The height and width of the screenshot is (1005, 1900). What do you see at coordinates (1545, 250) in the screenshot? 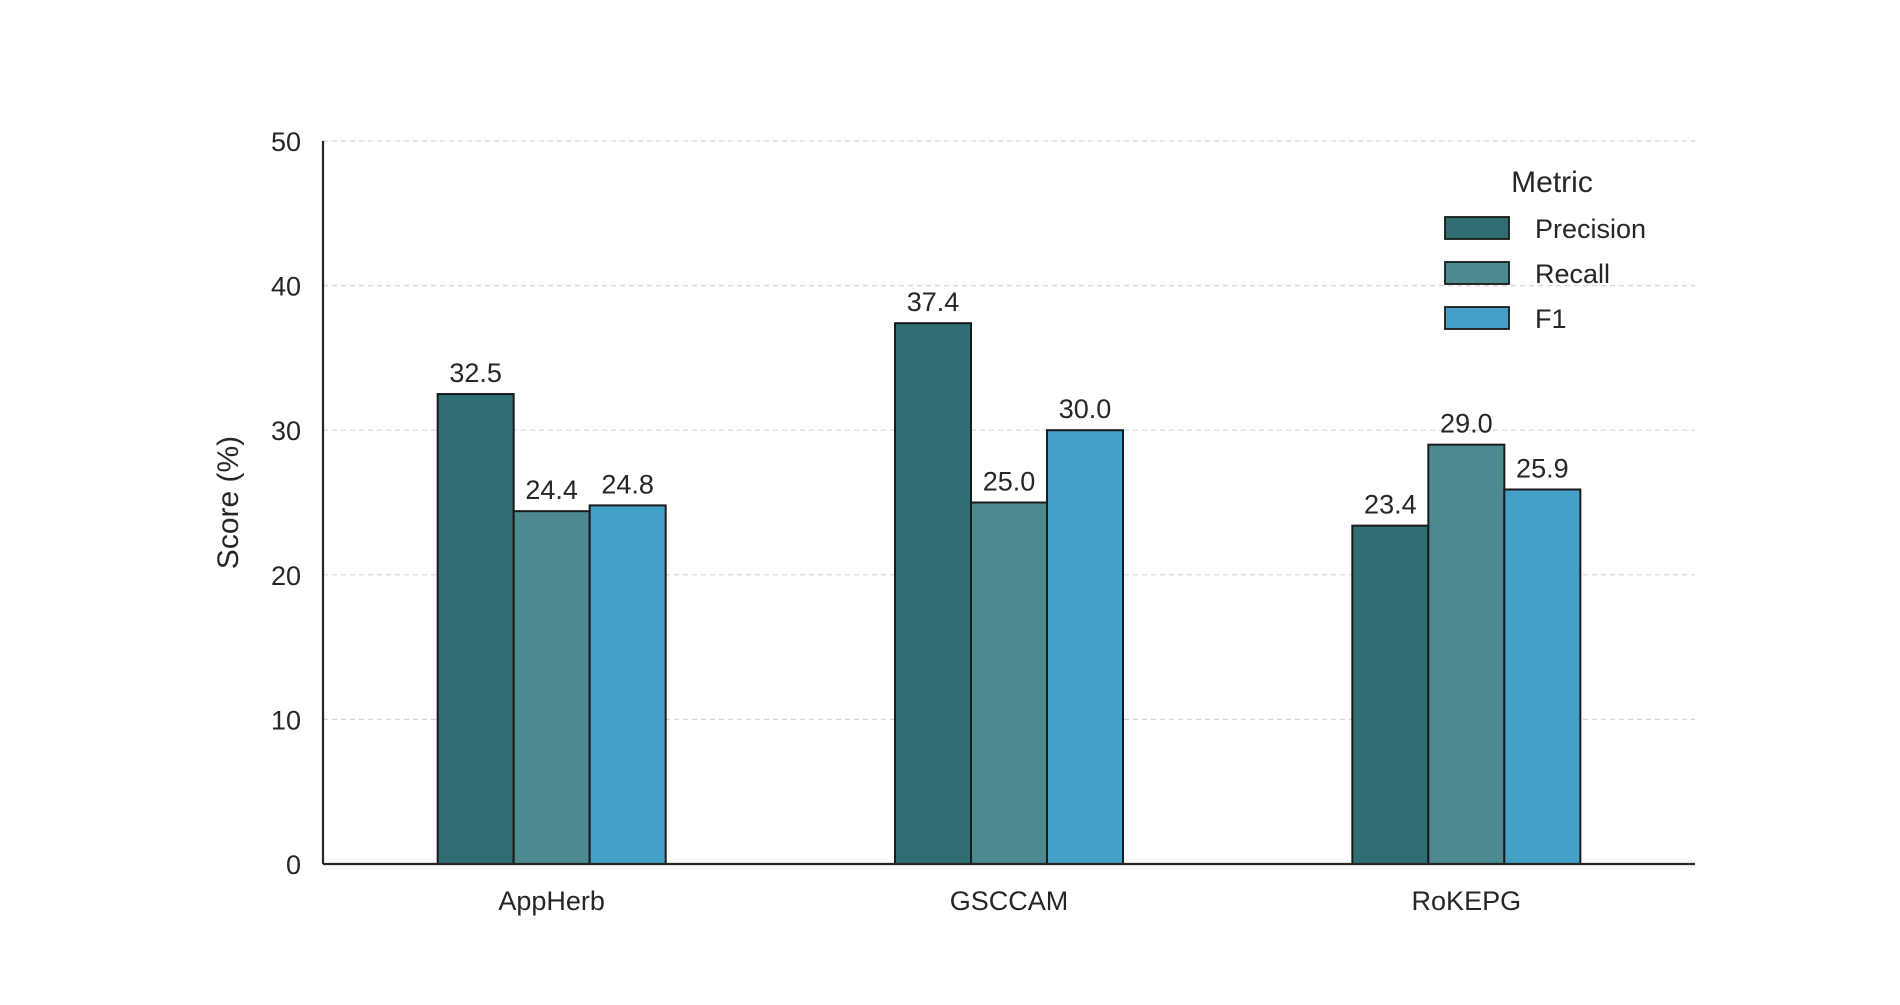
I see `legend: Metric Precision Recall F1` at bounding box center [1545, 250].